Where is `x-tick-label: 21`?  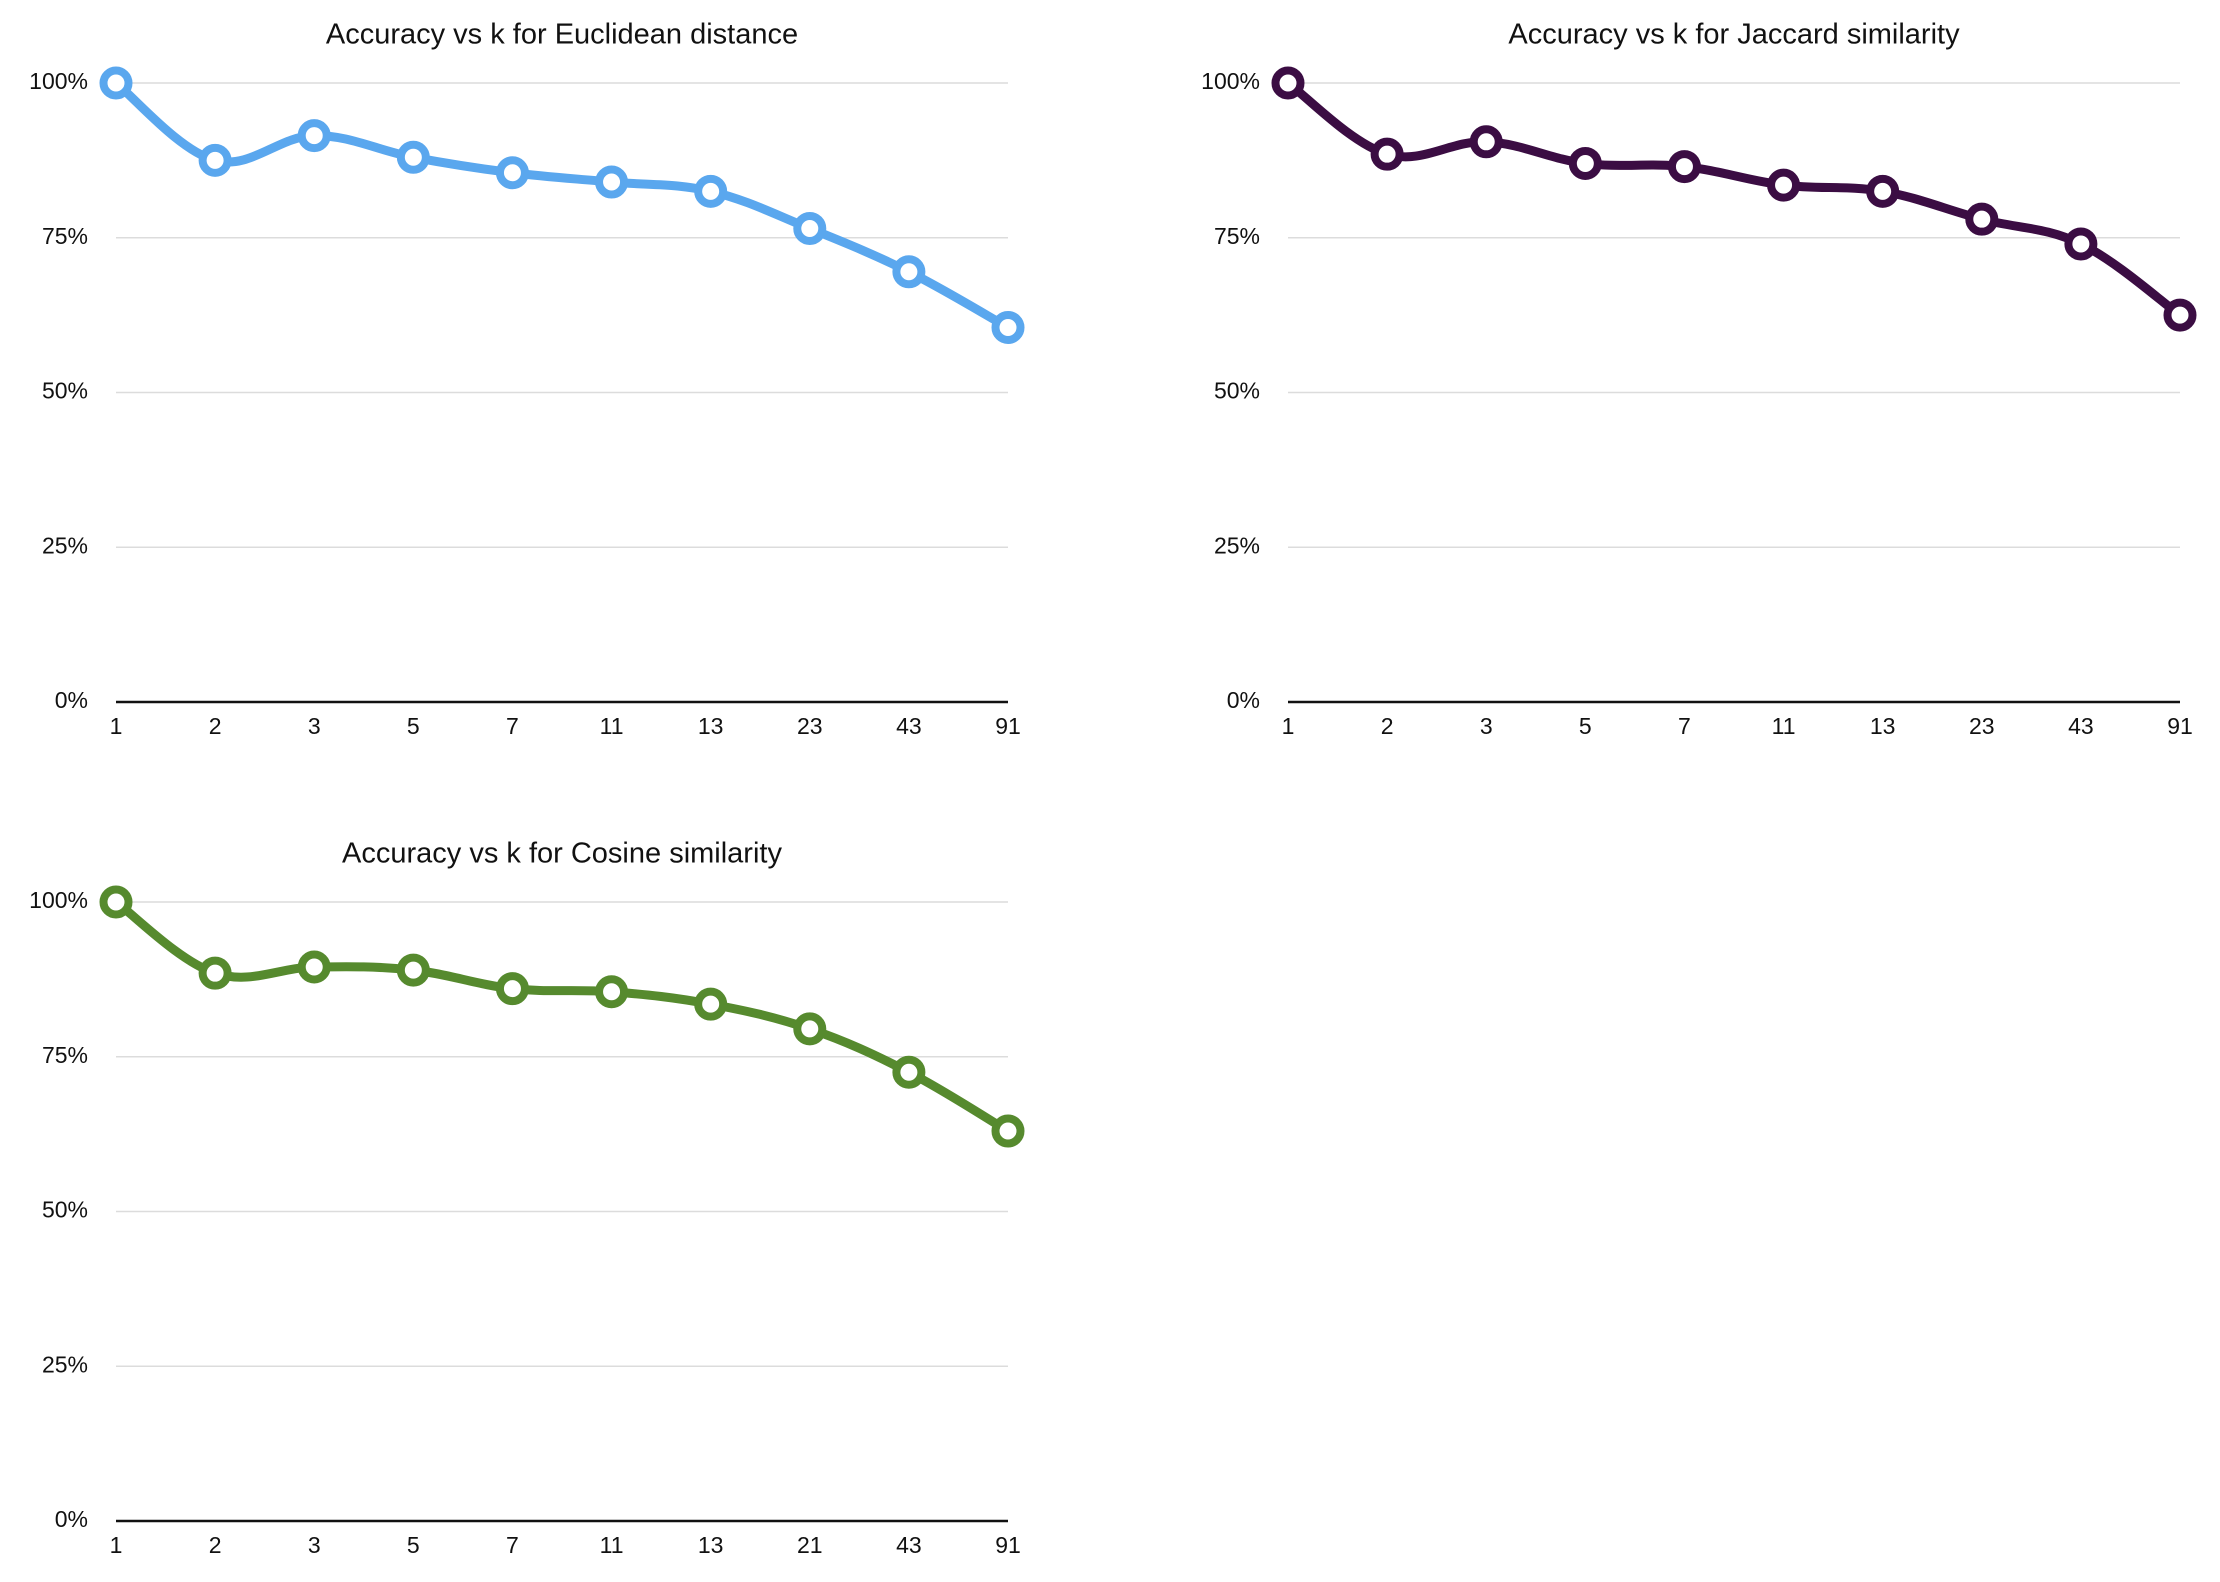 x-tick-label: 21 is located at coordinates (810, 1545).